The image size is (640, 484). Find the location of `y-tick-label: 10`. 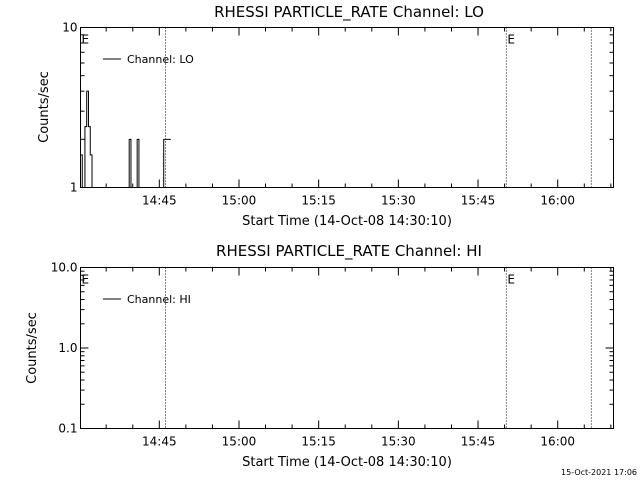

y-tick-label: 10 is located at coordinates (69, 28).